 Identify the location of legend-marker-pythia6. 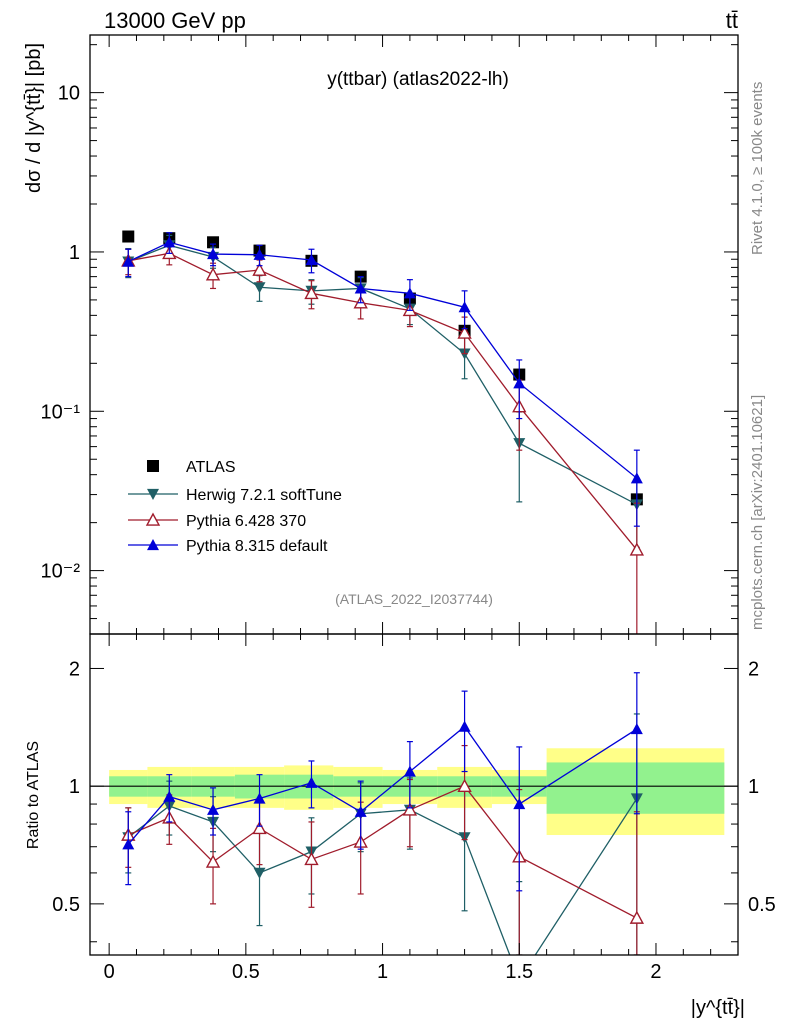
(153, 519).